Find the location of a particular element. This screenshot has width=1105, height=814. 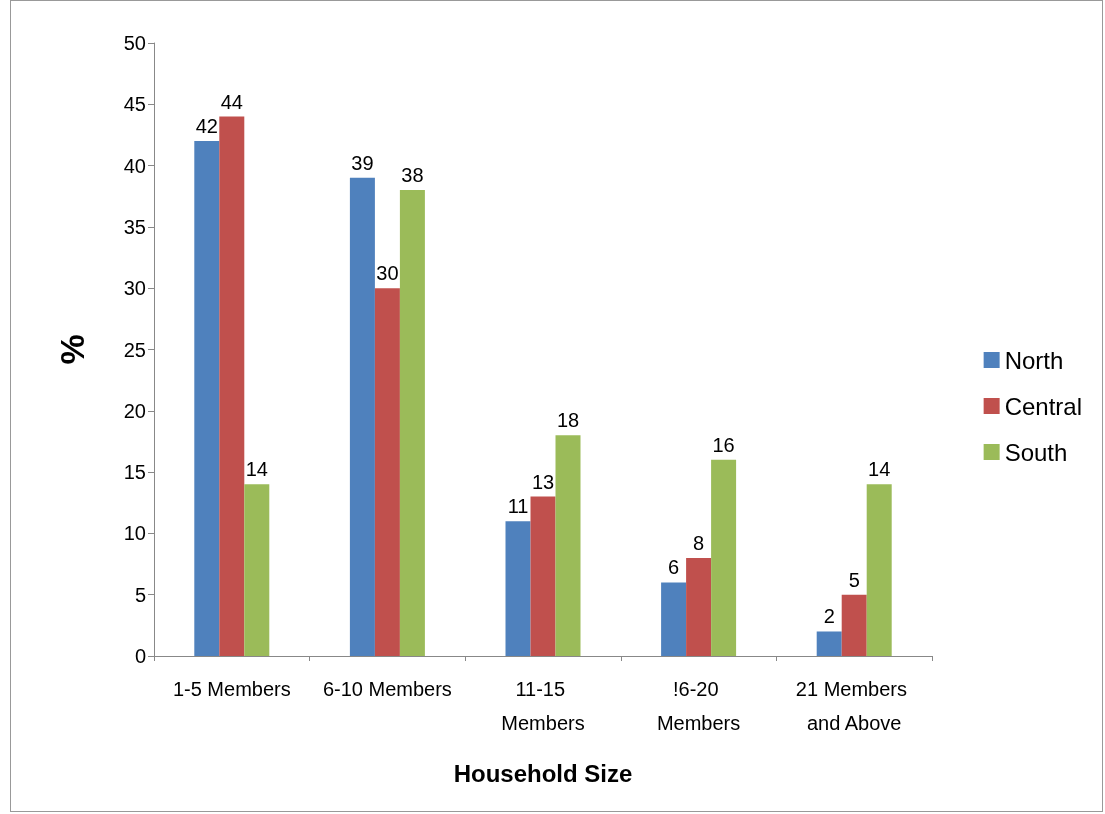

data-label: 30 is located at coordinates (387, 273).